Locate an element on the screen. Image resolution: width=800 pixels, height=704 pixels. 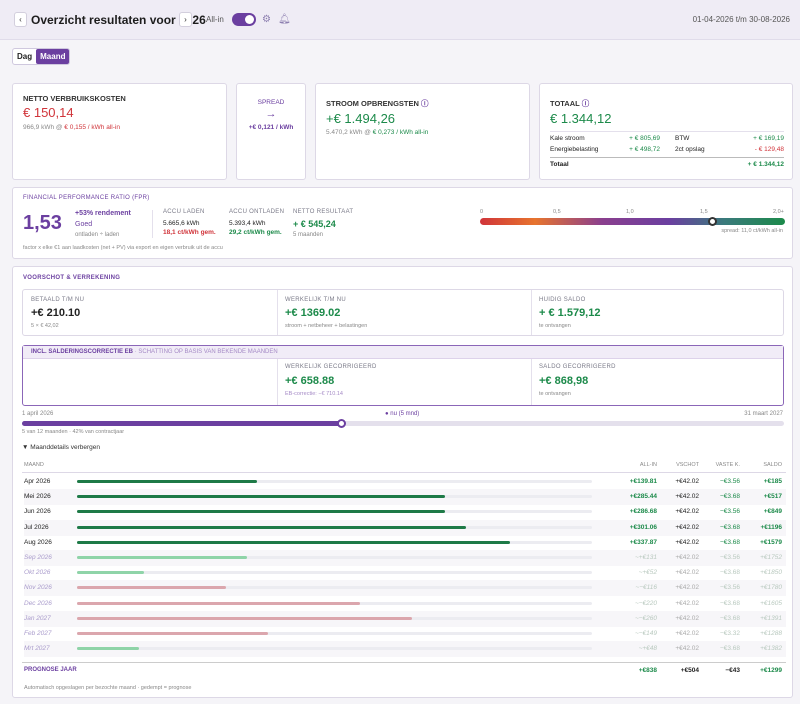
toggle-details-button: ▼ Maanddetails verbergen is located at coordinates (61, 447).